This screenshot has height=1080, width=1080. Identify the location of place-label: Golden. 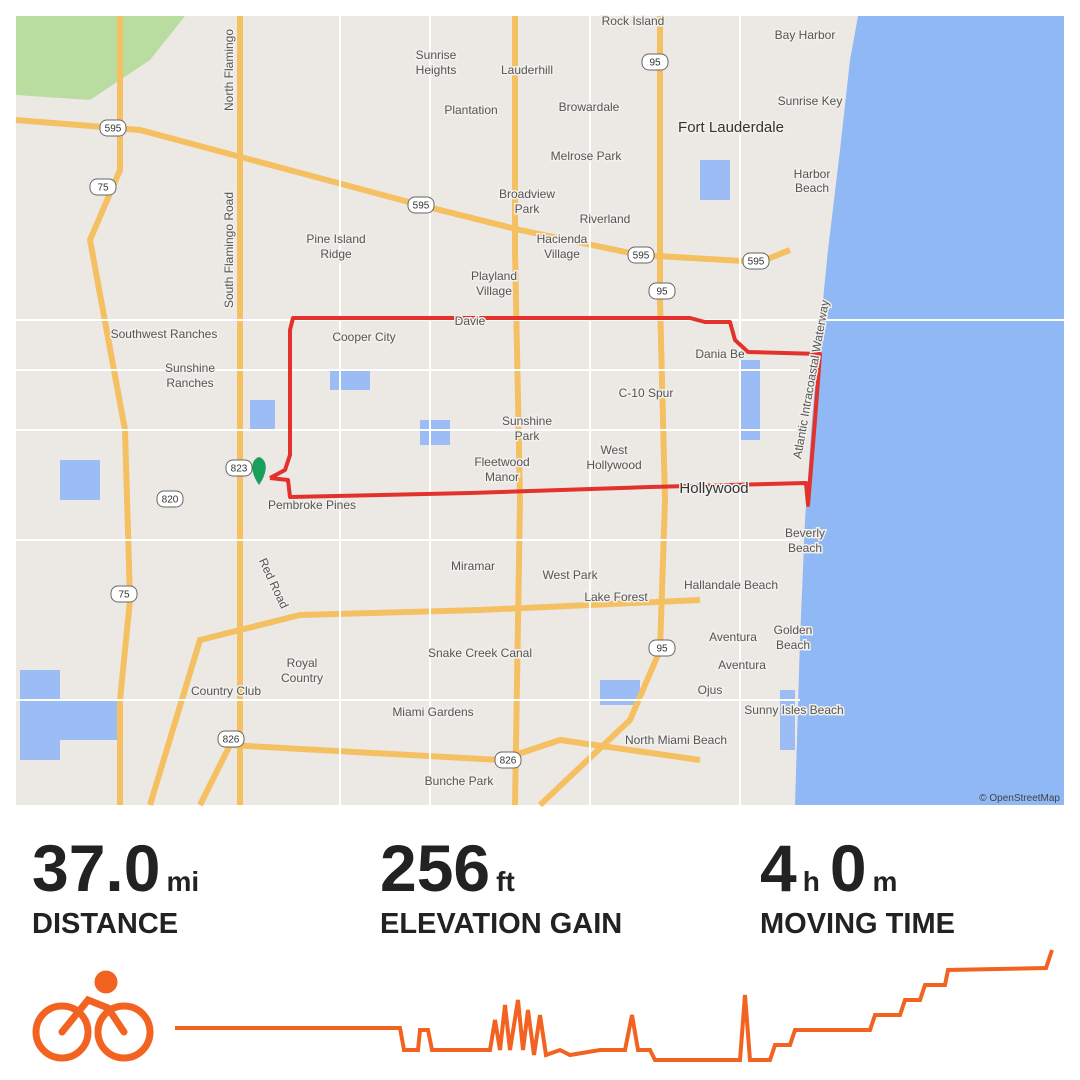
(793, 630).